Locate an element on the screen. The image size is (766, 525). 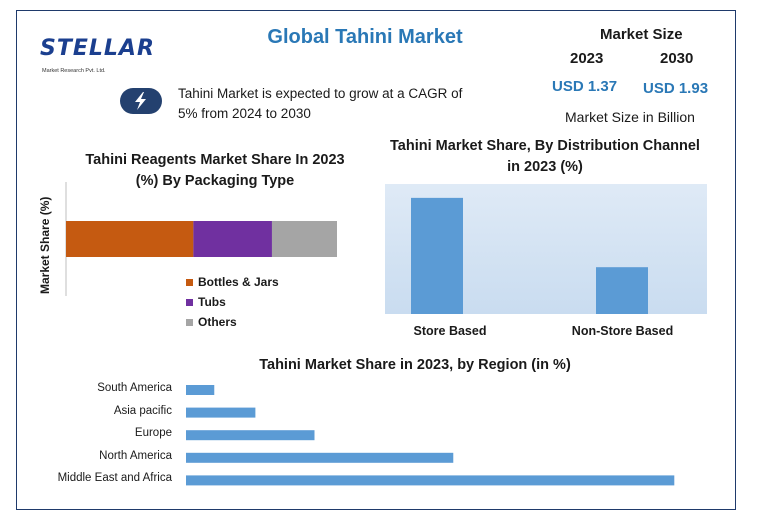
lightning-bolt-icon is located at coordinates (141, 101).